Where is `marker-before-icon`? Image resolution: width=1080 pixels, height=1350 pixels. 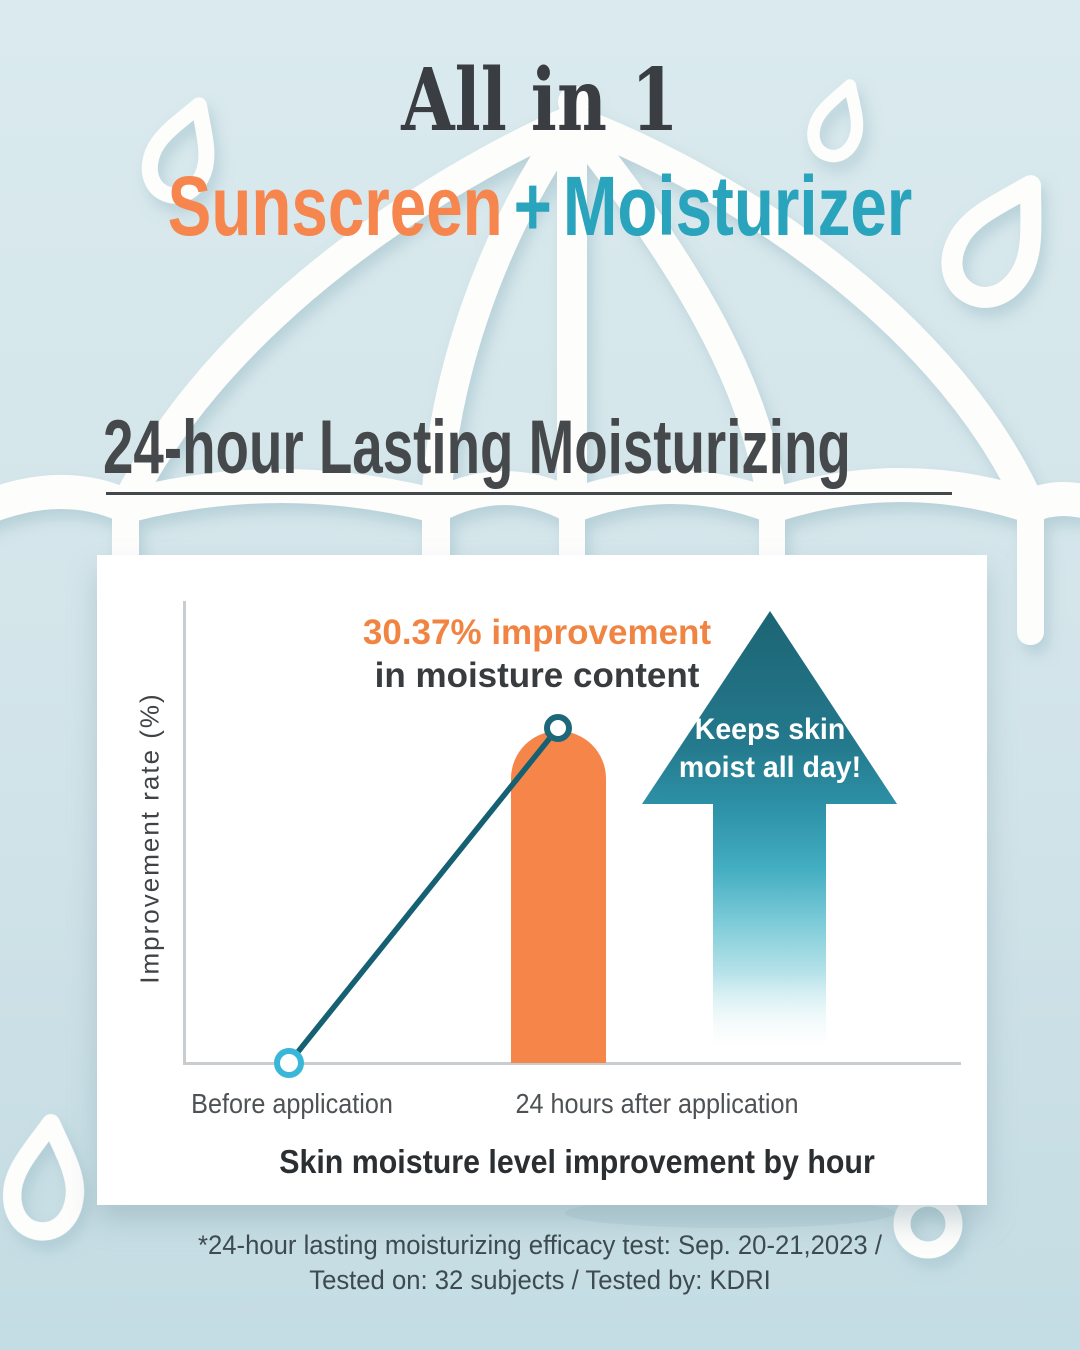 marker-before-icon is located at coordinates (289, 1063).